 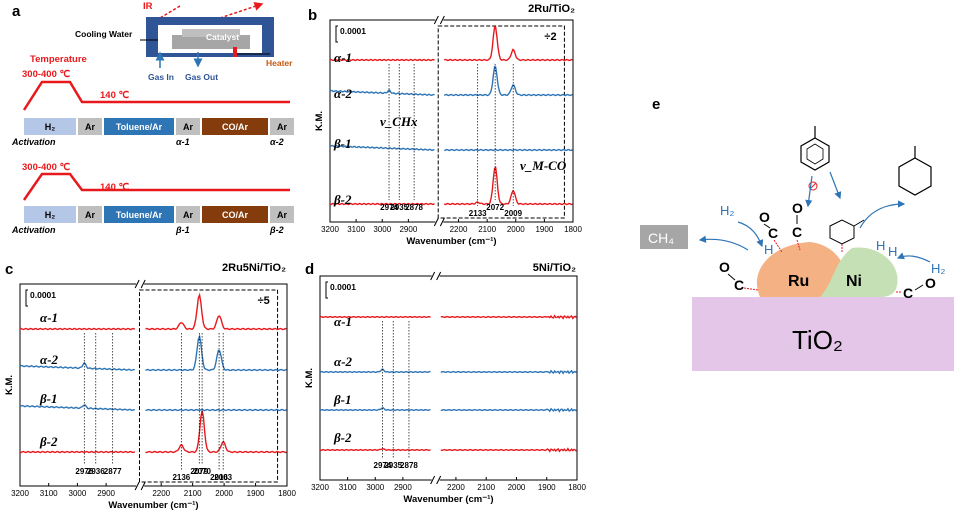 What do you see at coordinates (309, 378) in the screenshot?
I see `panel-d-ylabel: K.M.` at bounding box center [309, 378].